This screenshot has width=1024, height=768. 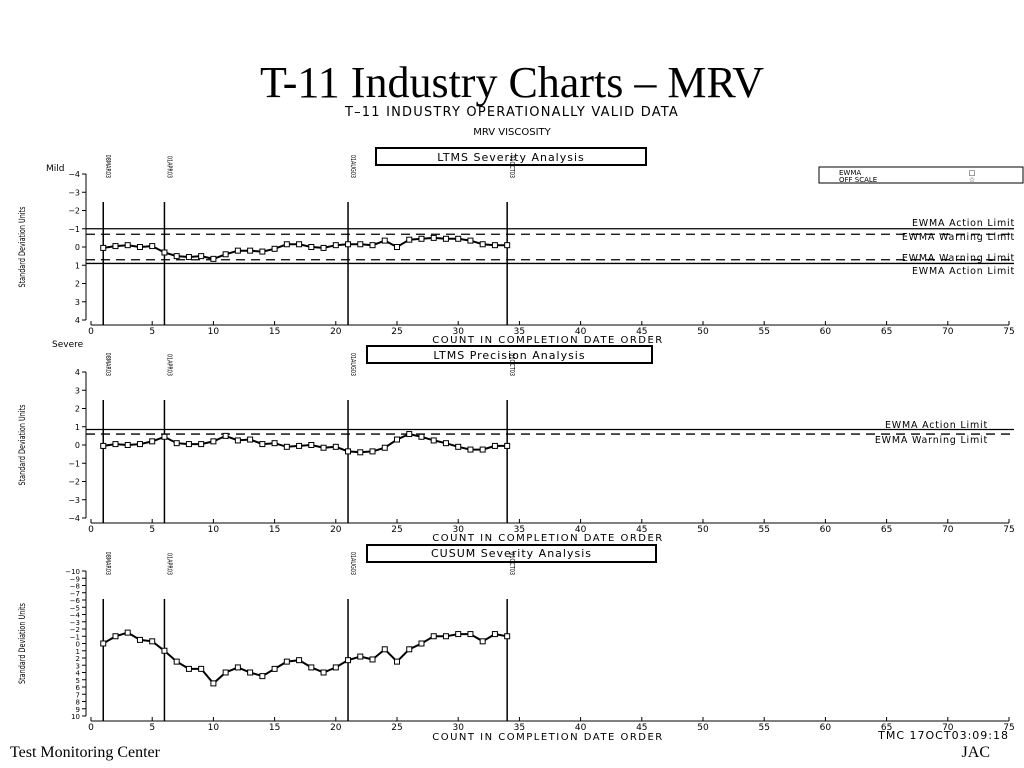 What do you see at coordinates (74, 229) in the screenshot?
I see `y-tick-label: −1` at bounding box center [74, 229].